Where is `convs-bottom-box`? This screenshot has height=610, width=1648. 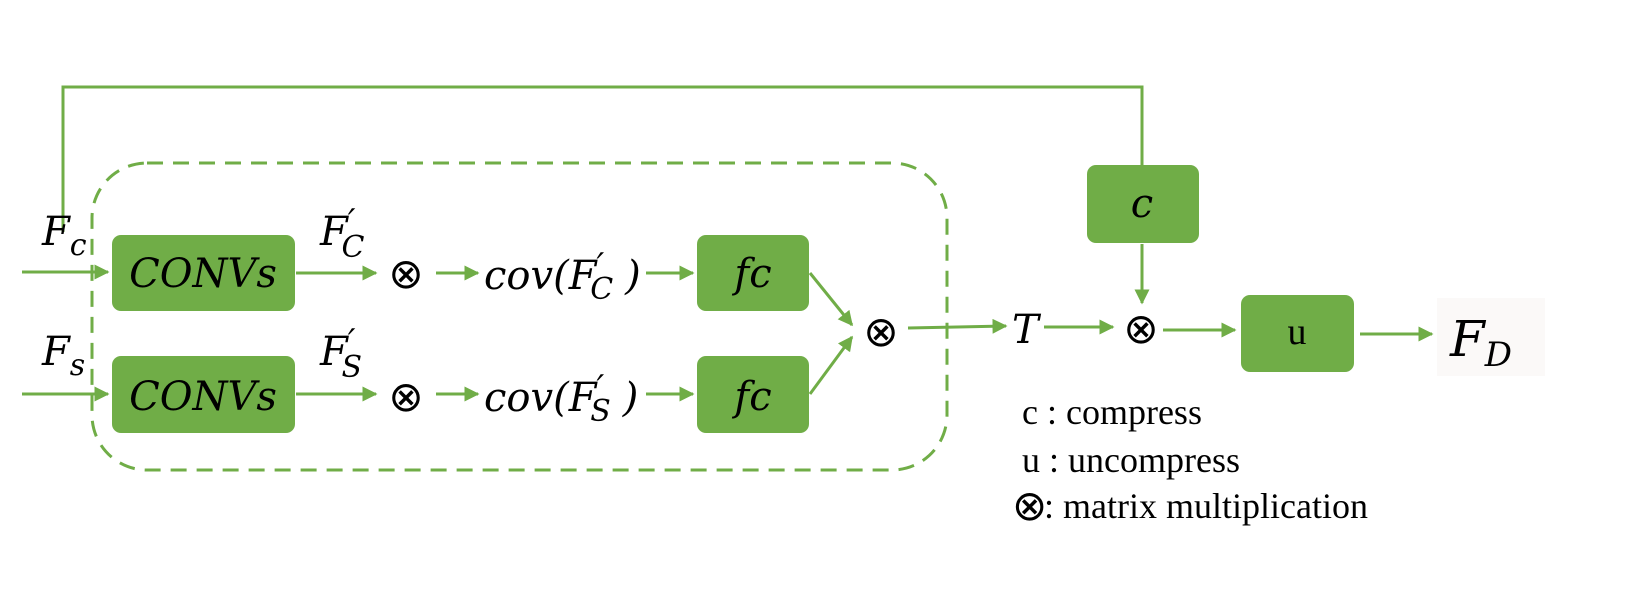
convs-bottom-box is located at coordinates (203, 394).